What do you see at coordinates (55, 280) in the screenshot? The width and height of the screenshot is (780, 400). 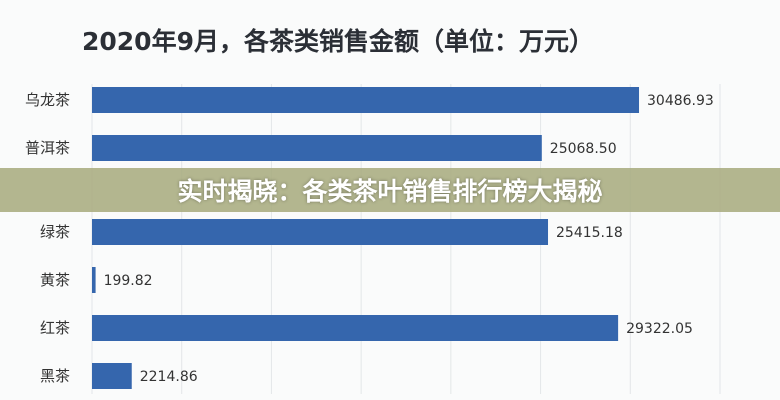 I see `category-label: 黄茶` at bounding box center [55, 280].